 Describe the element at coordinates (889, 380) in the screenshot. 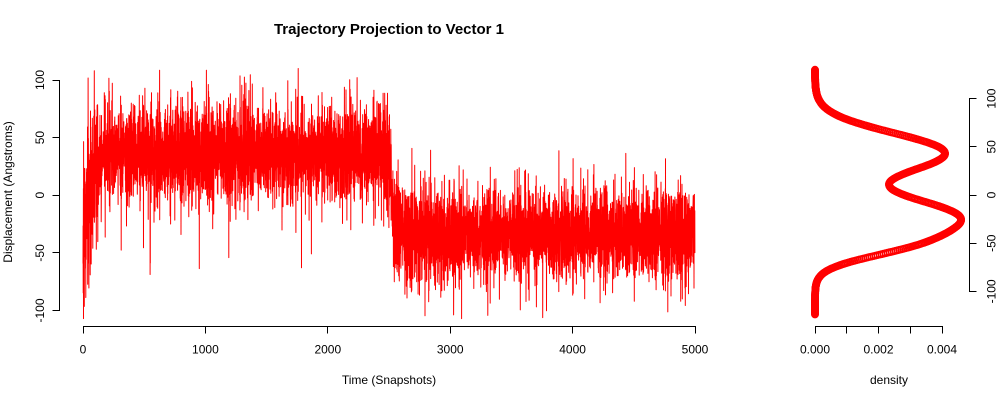

I see `svg-text: density` at that location.